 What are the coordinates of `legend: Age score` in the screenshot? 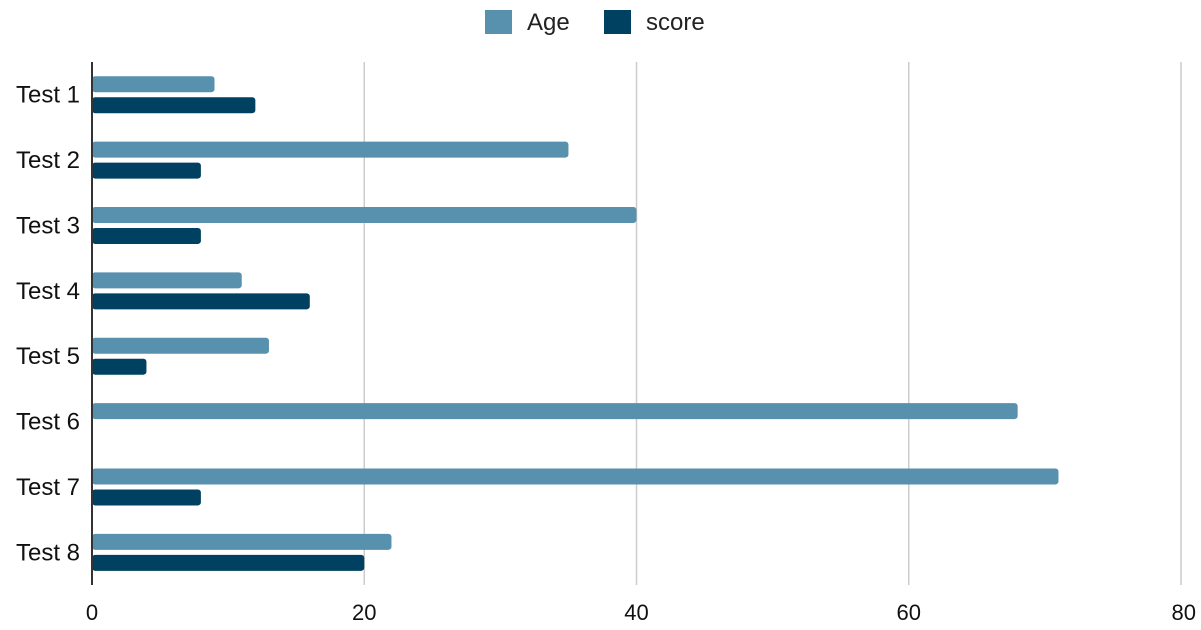 It's located at (595, 22).